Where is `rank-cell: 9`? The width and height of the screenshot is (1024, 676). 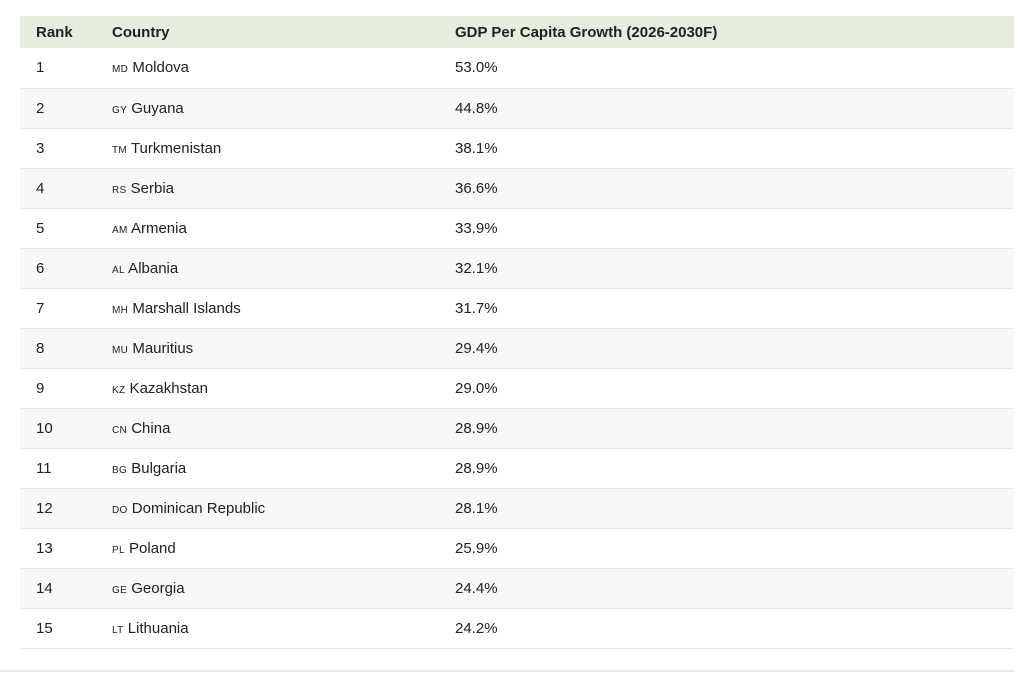
rank-cell: 9 is located at coordinates (58, 387).